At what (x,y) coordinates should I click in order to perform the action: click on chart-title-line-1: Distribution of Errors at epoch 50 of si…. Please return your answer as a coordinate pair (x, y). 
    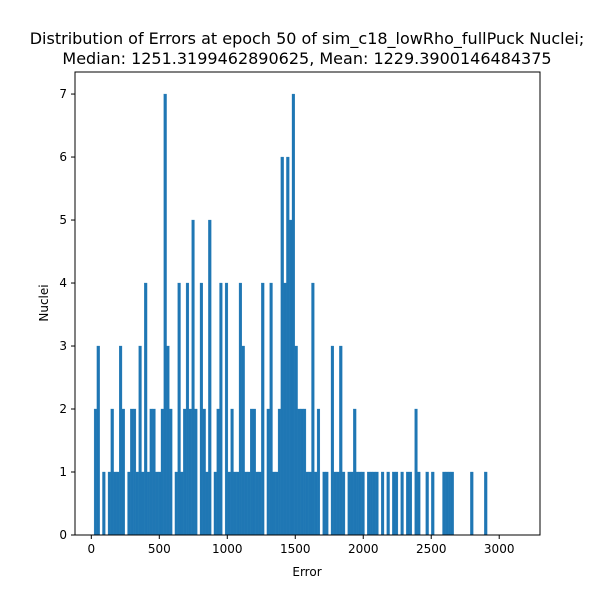
    Looking at the image, I should click on (307, 39).